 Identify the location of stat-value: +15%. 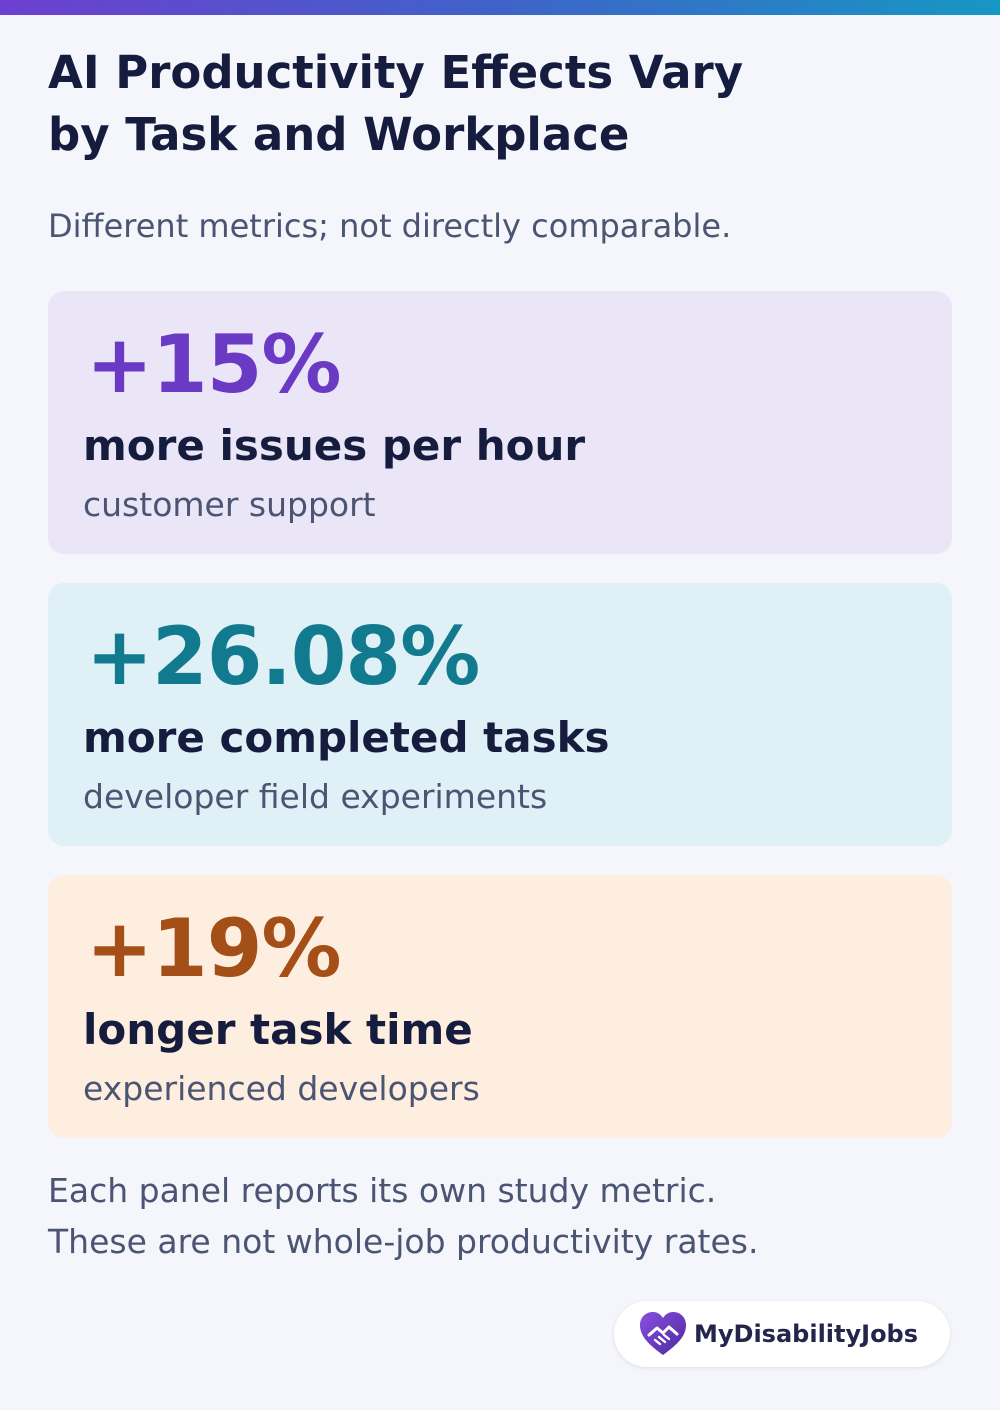
(214, 364).